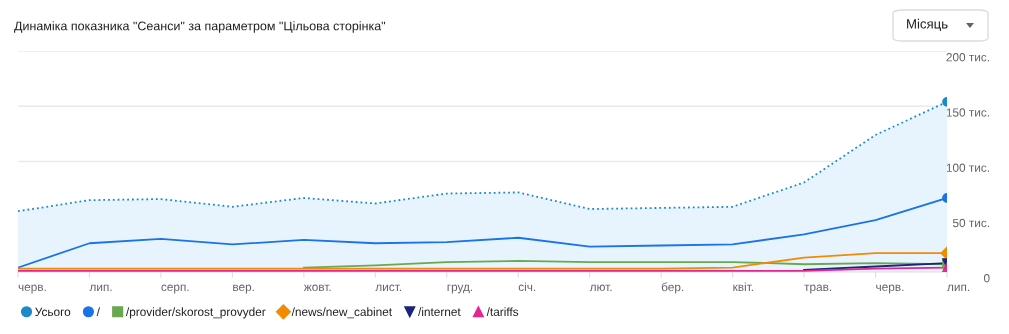 Image resolution: width=1009 pixels, height=334 pixels. I want to click on x-tick-label: трав., so click(818, 289).